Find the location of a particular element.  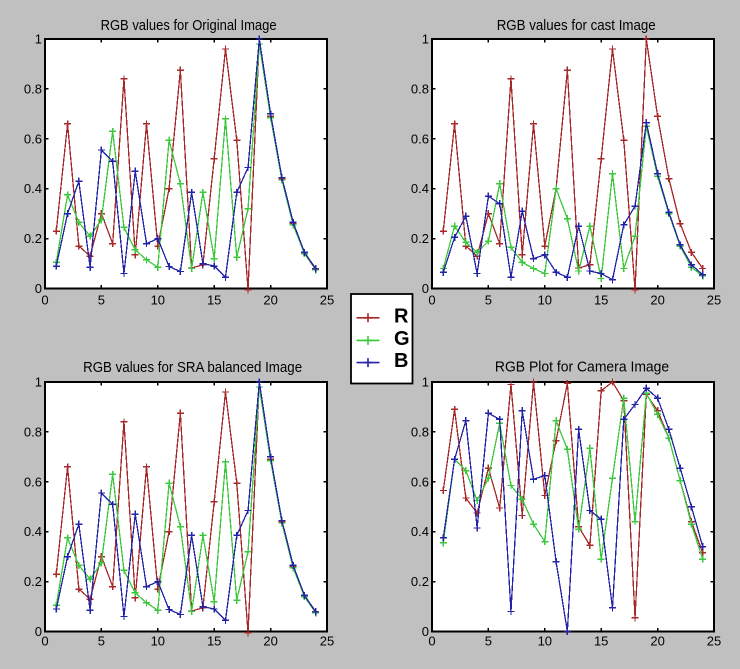

svg-text: RGB values for cast Image is located at coordinates (576, 25).